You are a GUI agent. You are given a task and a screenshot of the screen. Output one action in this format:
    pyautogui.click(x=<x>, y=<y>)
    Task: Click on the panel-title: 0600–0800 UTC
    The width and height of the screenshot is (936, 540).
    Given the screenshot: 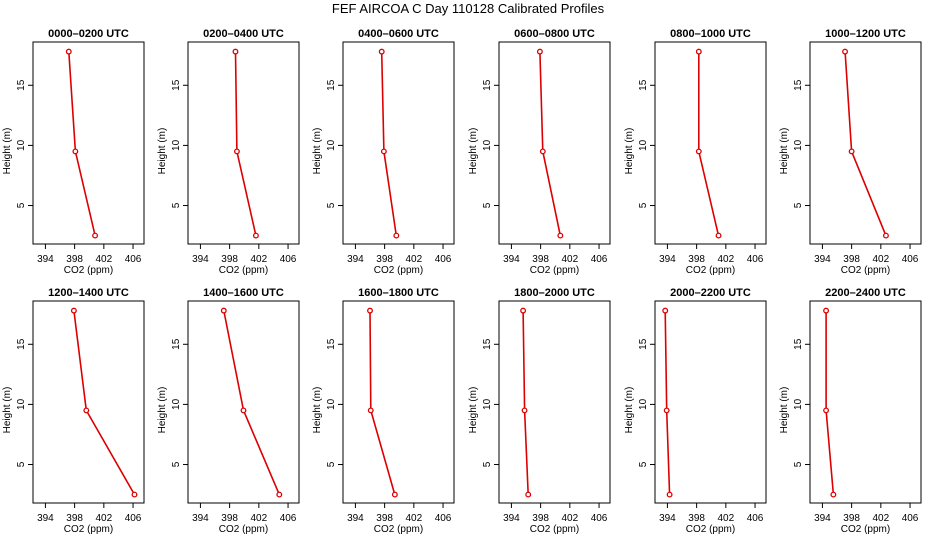 What is the action you would take?
    pyautogui.click(x=554, y=34)
    